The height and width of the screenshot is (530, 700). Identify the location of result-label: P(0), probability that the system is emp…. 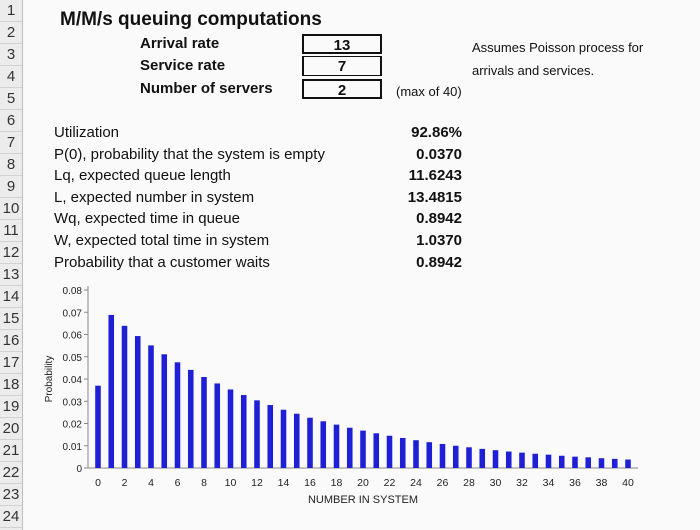
(189, 154).